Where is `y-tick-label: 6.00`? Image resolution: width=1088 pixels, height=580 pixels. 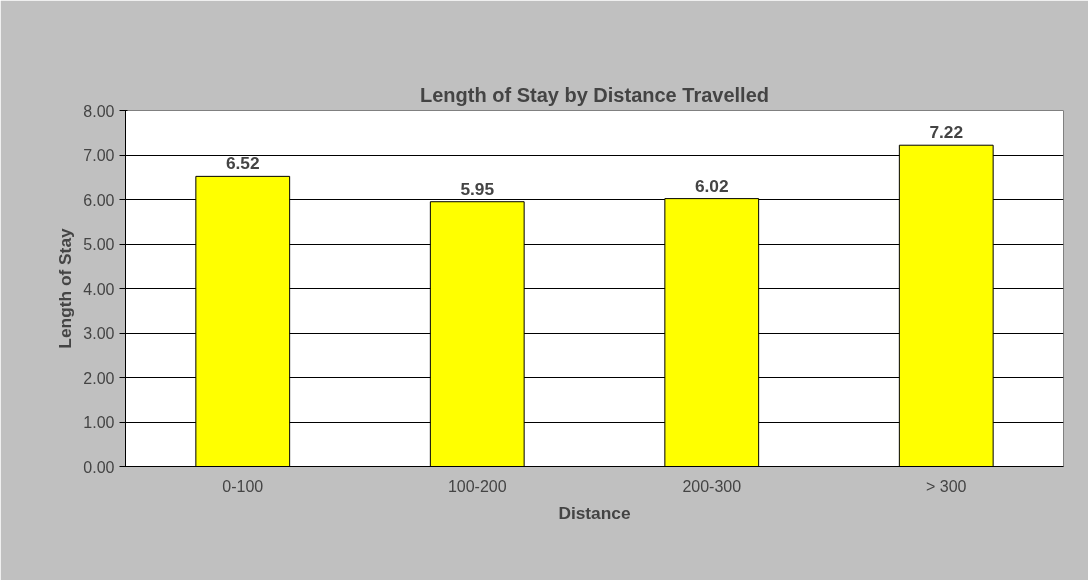
y-tick-label: 6.00 is located at coordinates (99, 200).